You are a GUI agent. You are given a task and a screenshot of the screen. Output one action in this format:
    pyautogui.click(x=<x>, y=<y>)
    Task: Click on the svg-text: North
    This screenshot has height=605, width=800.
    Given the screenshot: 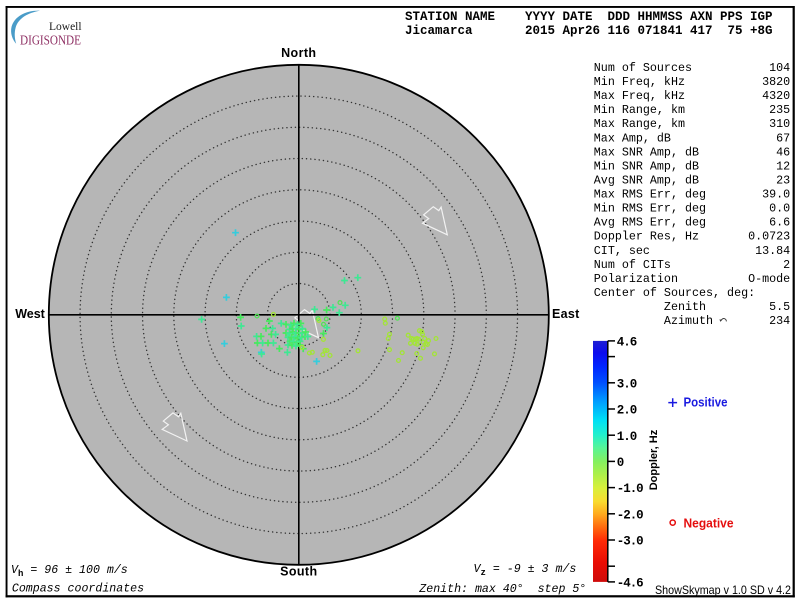 What is the action you would take?
    pyautogui.click(x=298, y=53)
    